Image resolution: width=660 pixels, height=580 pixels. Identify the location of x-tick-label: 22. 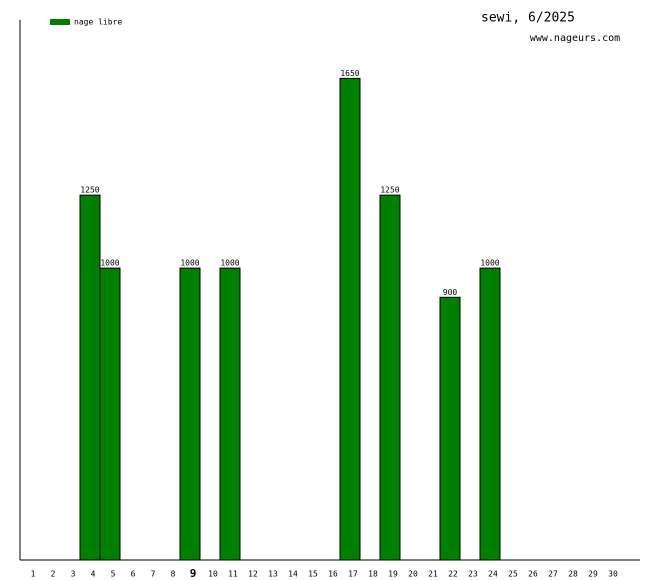
(453, 574).